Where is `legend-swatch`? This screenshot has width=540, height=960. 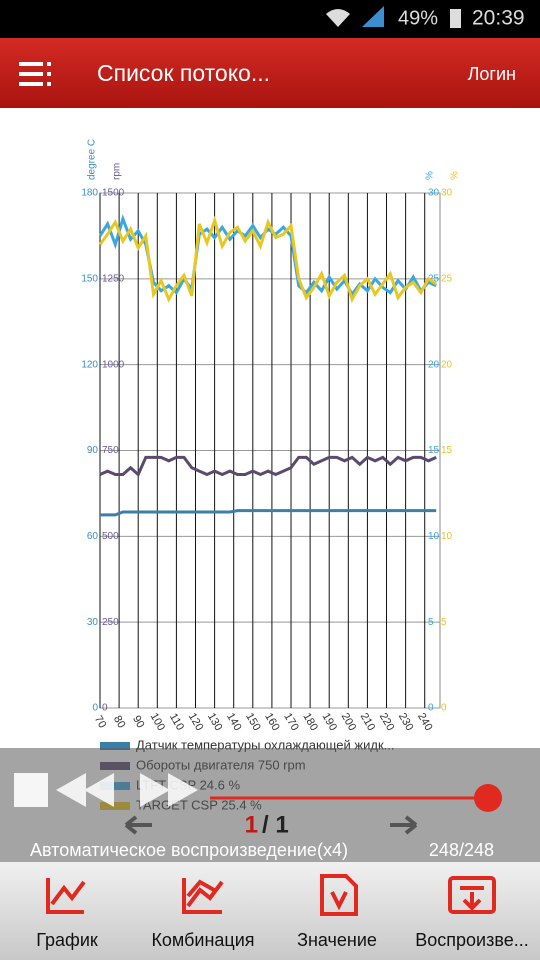
legend-swatch is located at coordinates (115, 746).